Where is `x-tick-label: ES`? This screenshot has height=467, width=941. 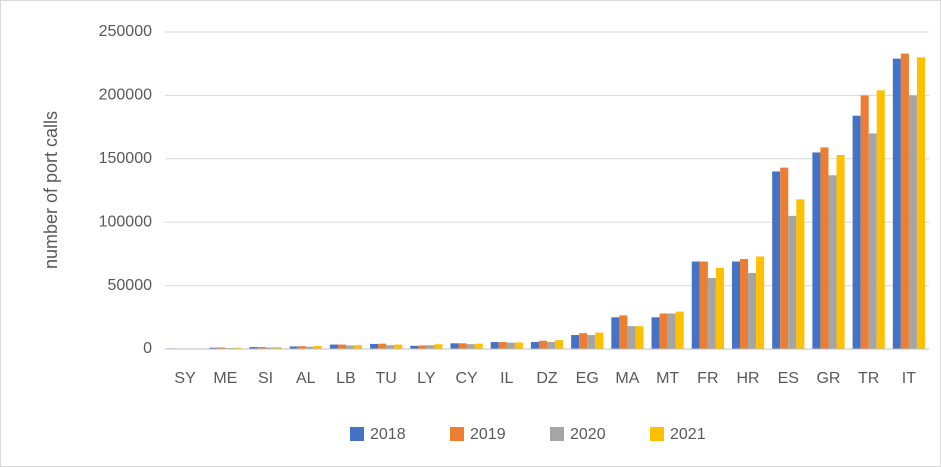
x-tick-label: ES is located at coordinates (788, 378).